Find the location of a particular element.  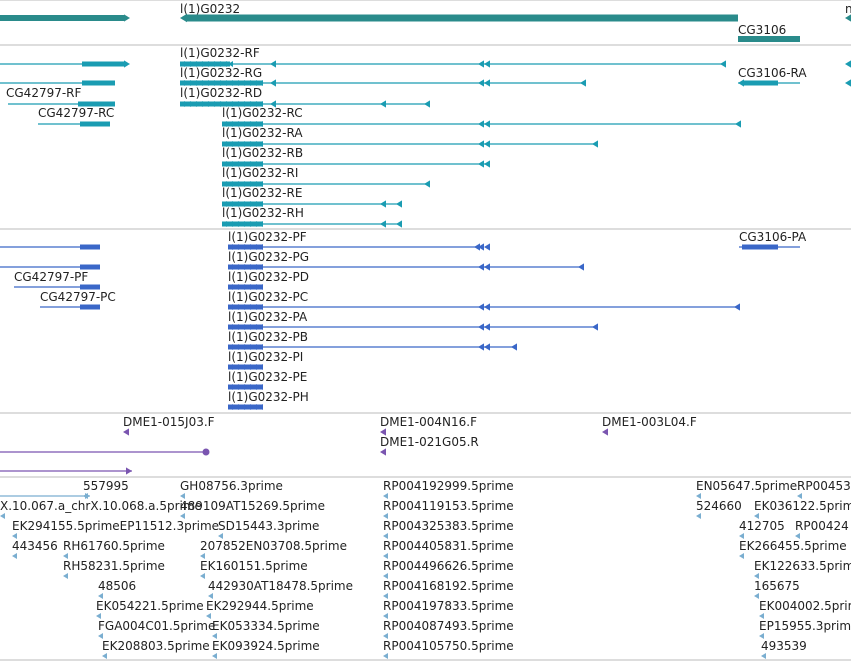

est-label: 493539 is located at coordinates (784, 646).